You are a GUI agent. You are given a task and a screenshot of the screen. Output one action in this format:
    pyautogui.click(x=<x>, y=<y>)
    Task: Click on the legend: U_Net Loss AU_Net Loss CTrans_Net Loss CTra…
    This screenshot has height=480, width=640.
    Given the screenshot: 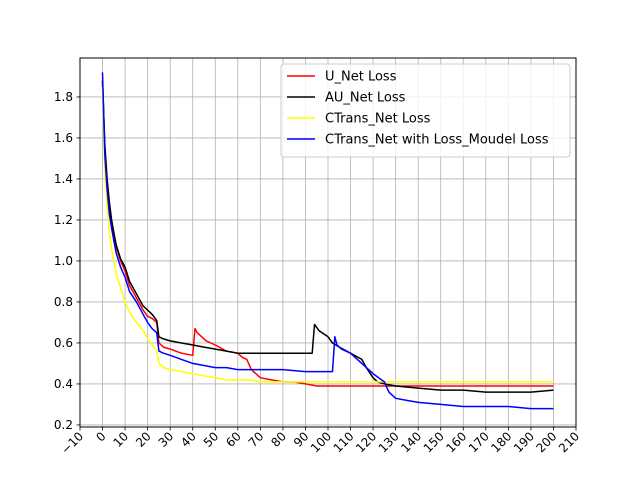 What is the action you would take?
    pyautogui.click(x=425, y=110)
    